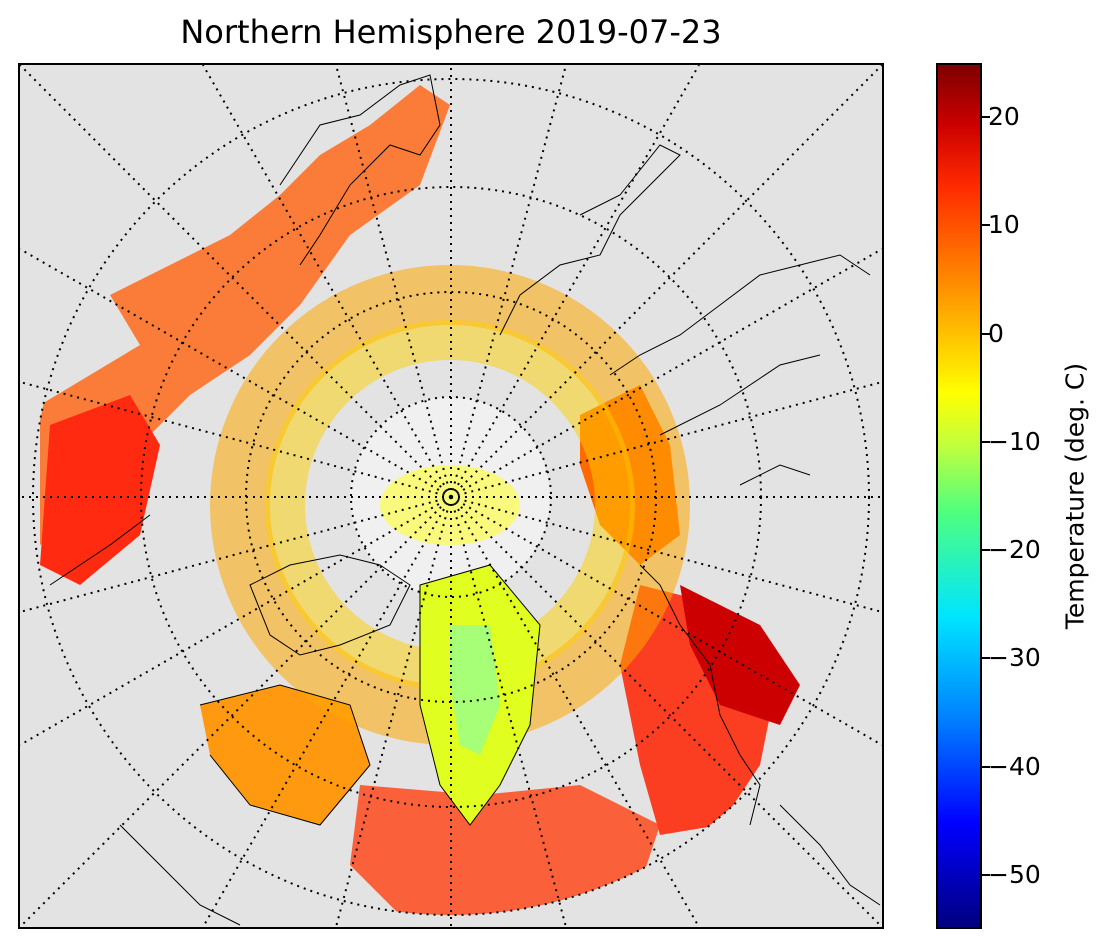  What do you see at coordinates (1014, 441) in the screenshot?
I see `colorbar-tick-label: −10` at bounding box center [1014, 441].